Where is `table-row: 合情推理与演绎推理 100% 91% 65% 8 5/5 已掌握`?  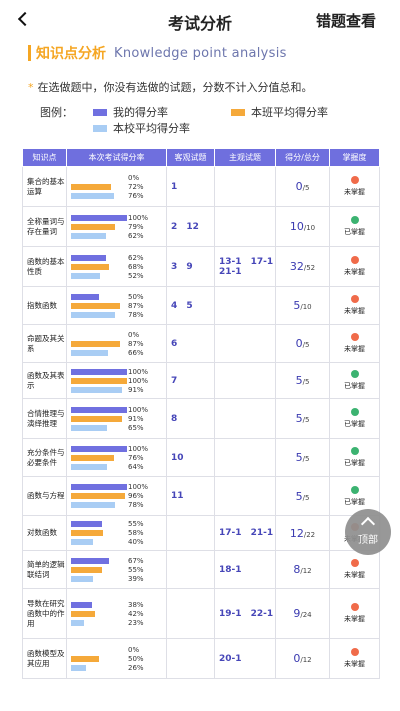 table-row: 合情推理与演绎推理 100% 91% 65% 8 5/5 已掌握 is located at coordinates (201, 418).